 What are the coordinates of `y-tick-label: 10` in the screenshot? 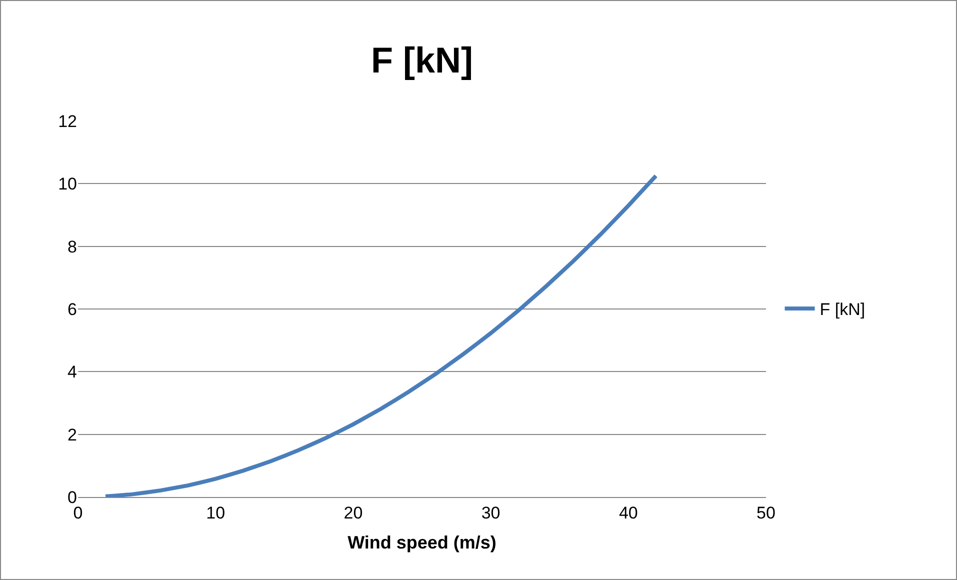 It's located at (67, 184).